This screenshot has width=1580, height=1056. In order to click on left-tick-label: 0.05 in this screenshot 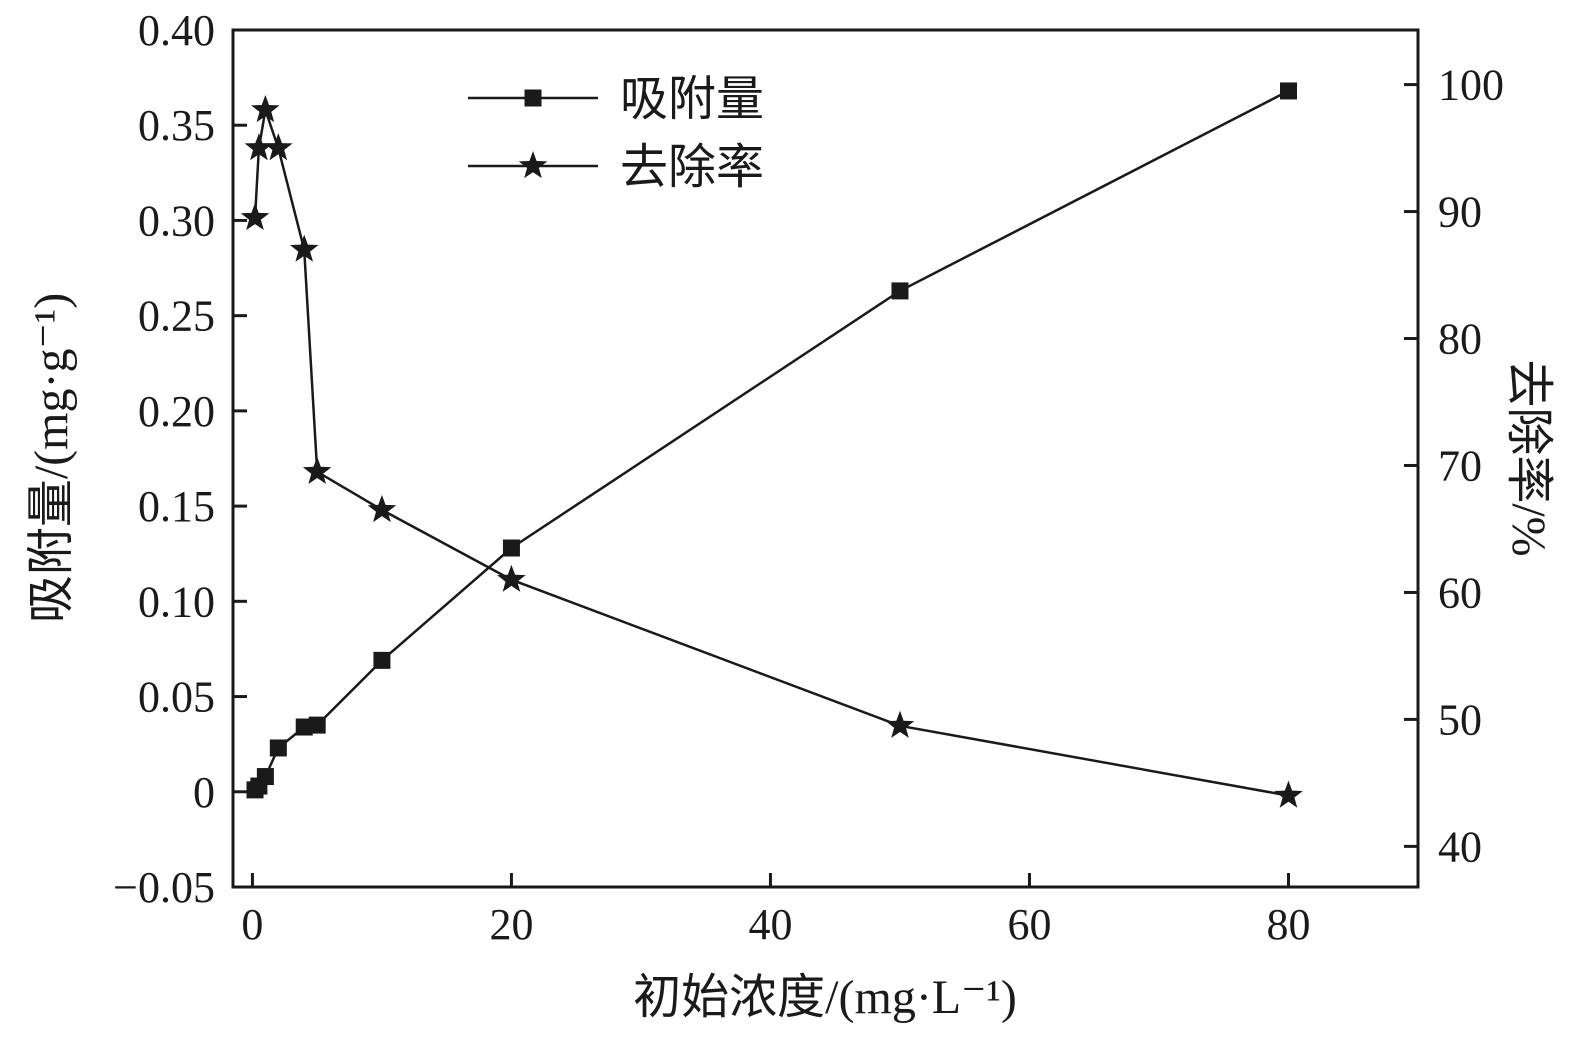, I will do `click(176, 697)`.